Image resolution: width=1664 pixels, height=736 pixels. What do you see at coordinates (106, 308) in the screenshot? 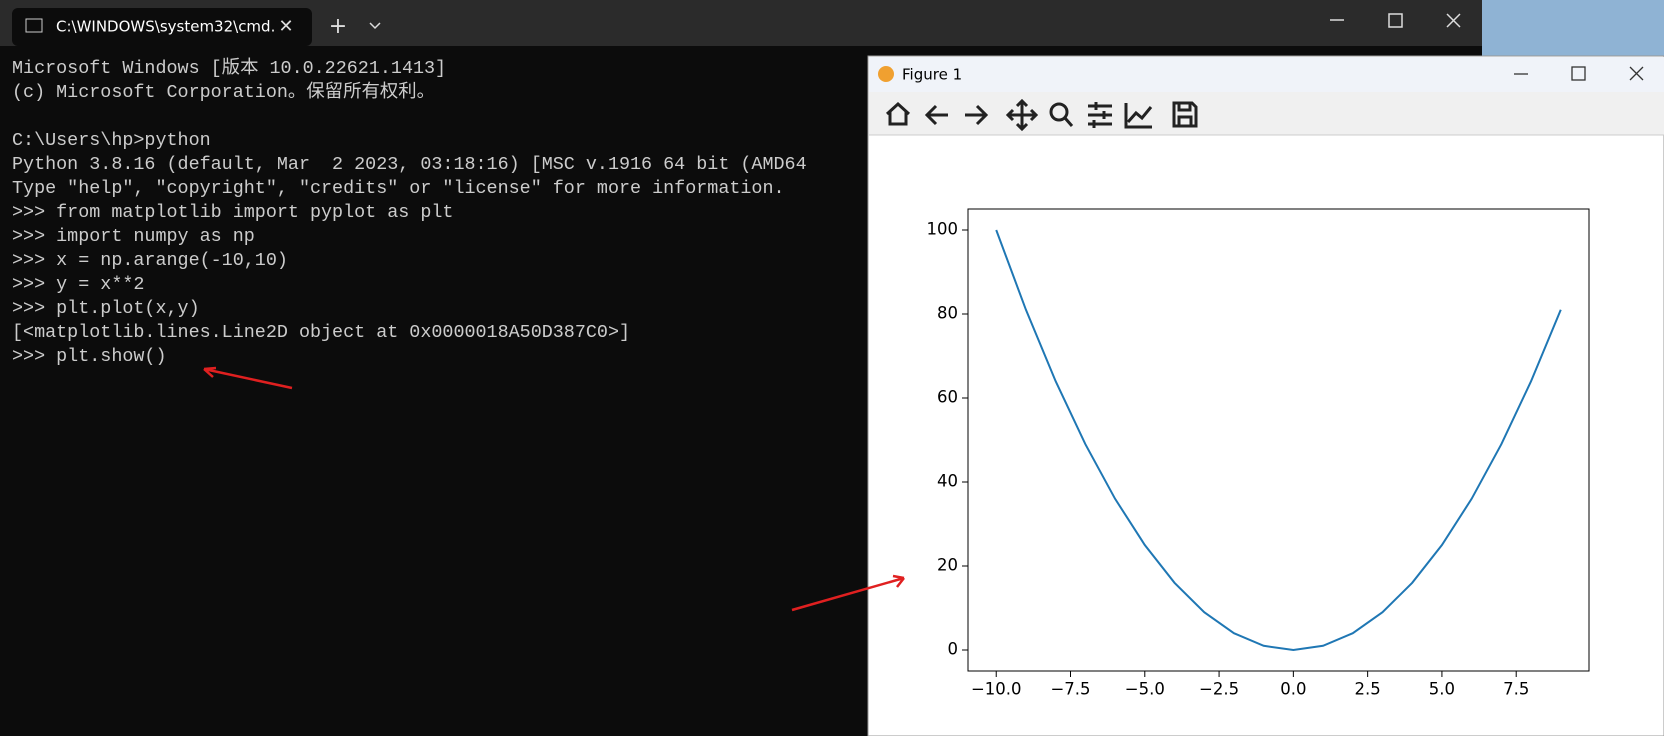
I see `terminal-line: >>> plt.plot(x,y)` at bounding box center [106, 308].